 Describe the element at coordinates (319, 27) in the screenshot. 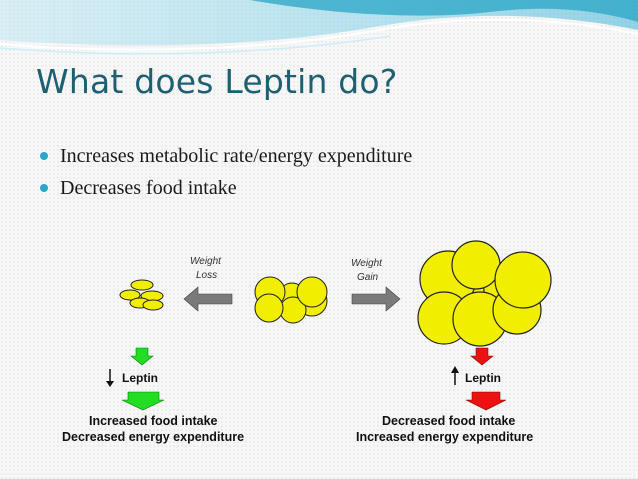

I see `header-wave-decoration` at that location.